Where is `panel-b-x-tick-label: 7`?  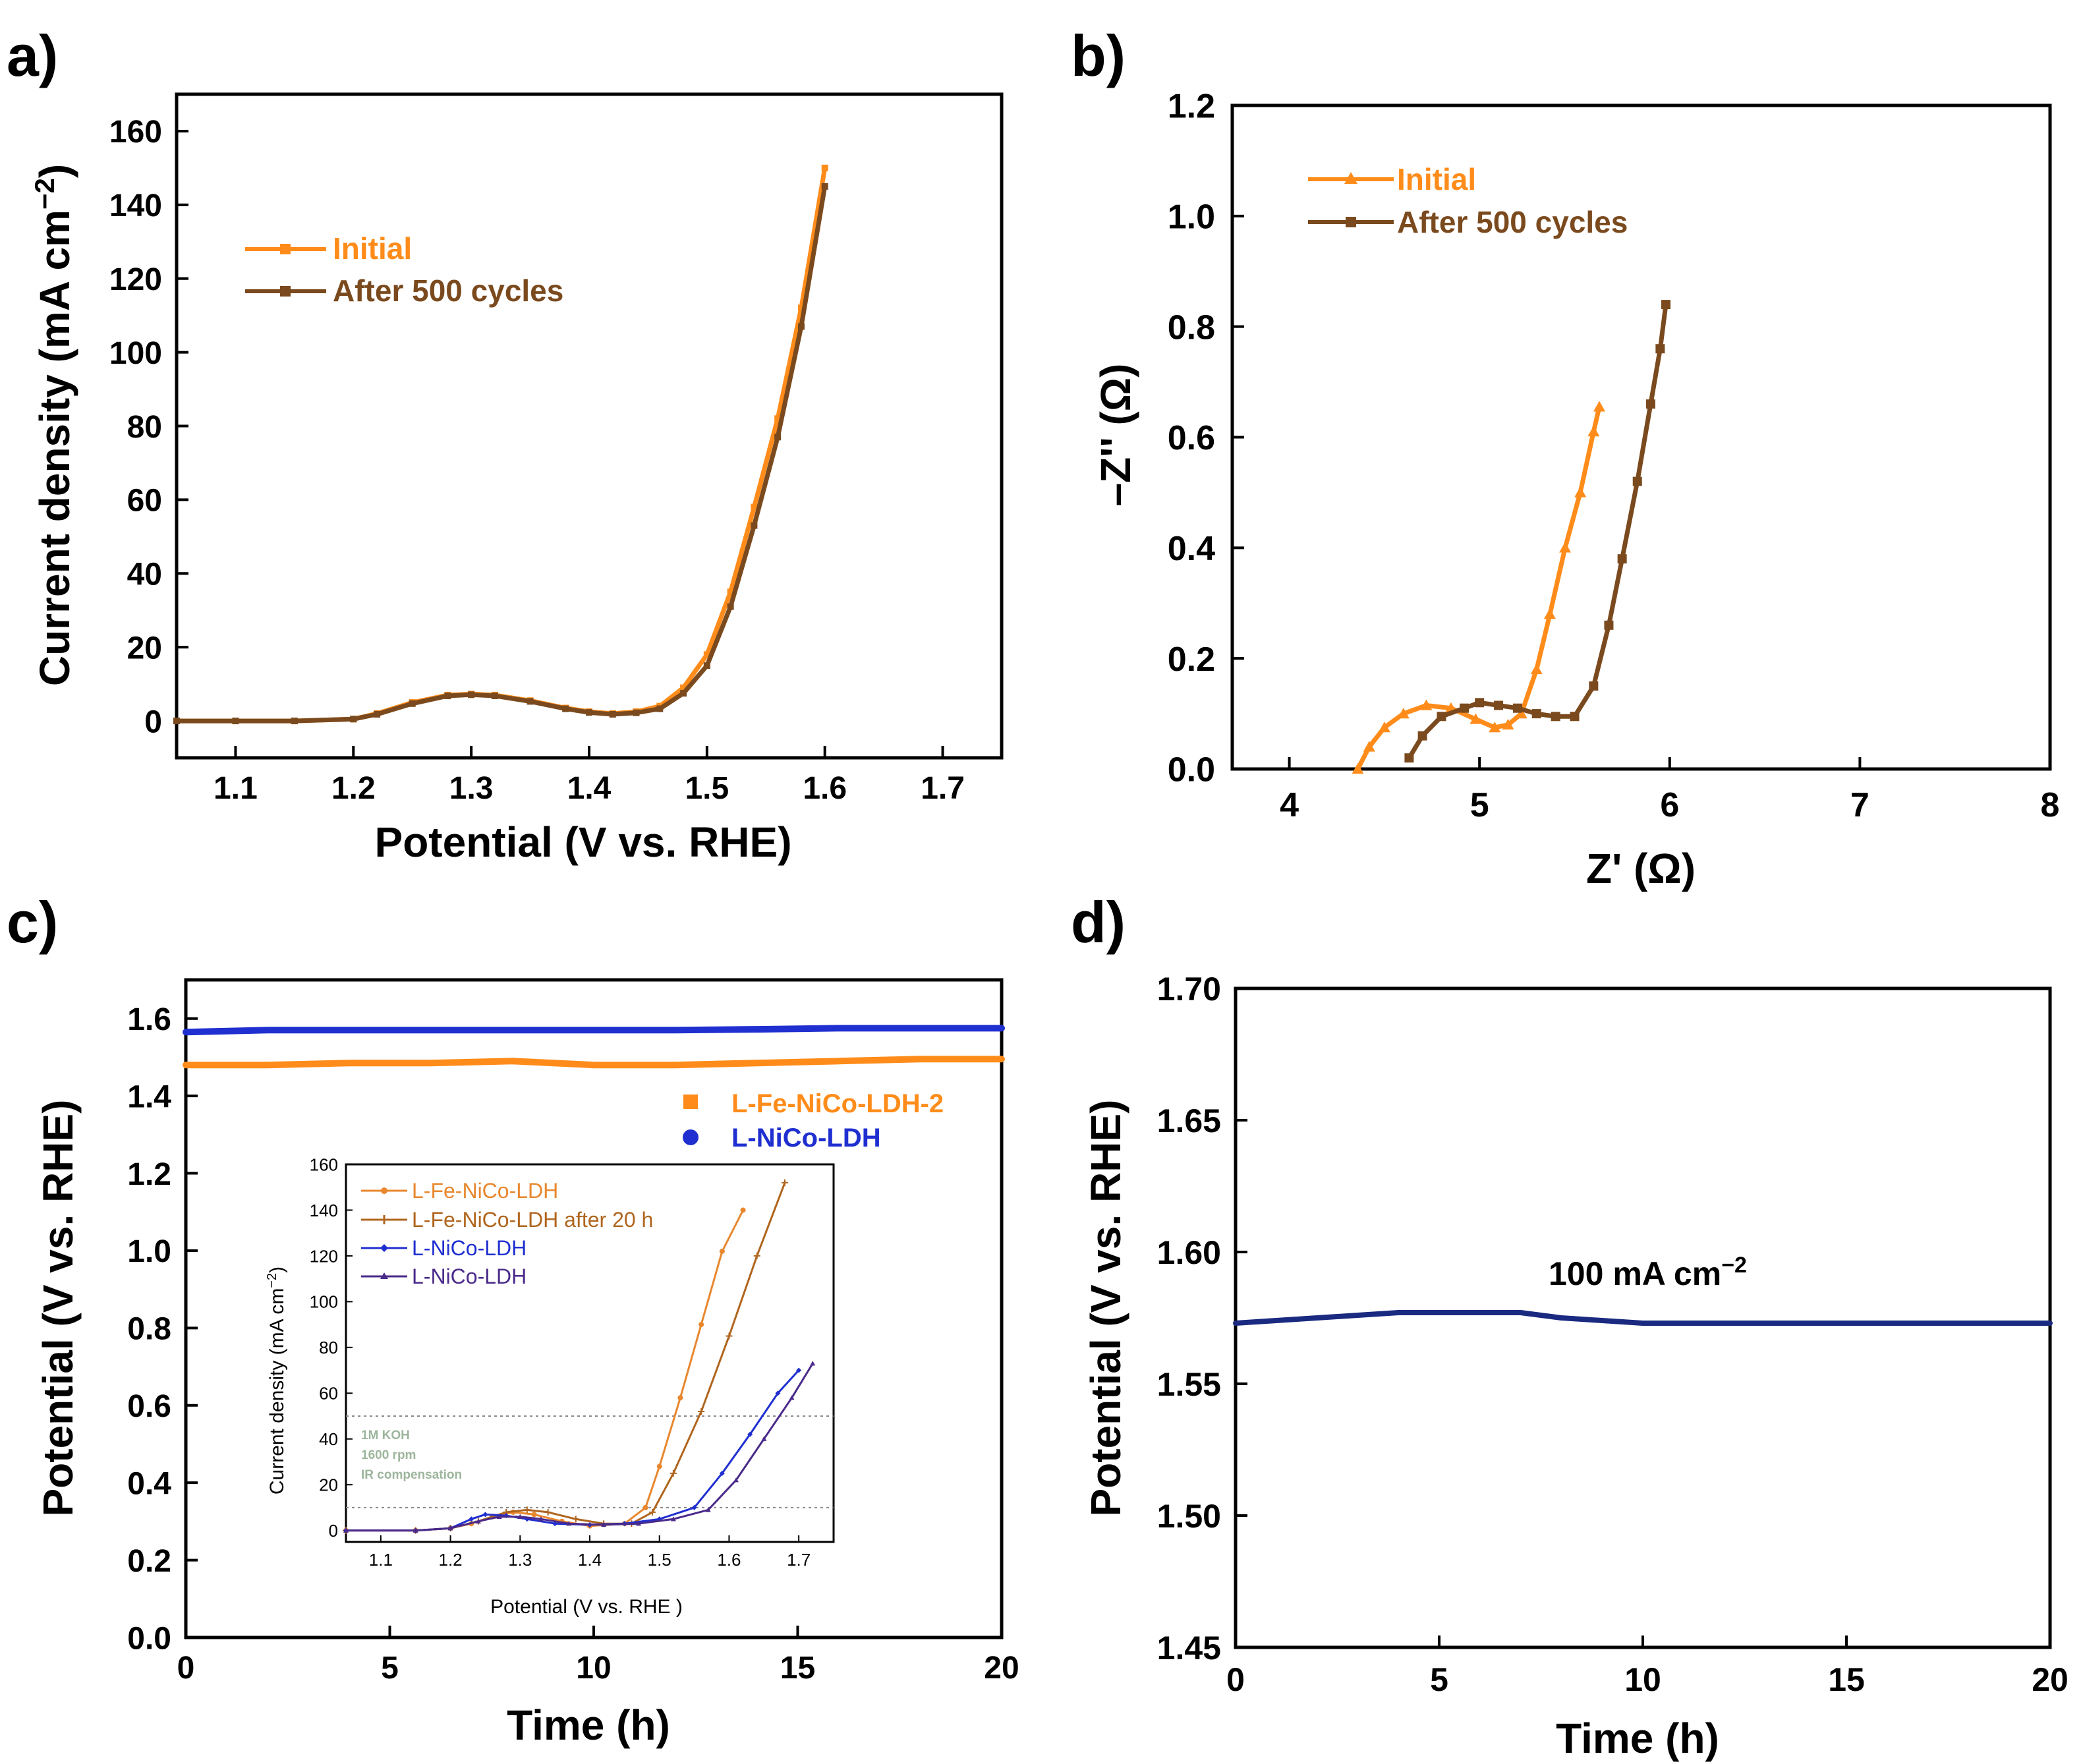 panel-b-x-tick-label: 7 is located at coordinates (1859, 805).